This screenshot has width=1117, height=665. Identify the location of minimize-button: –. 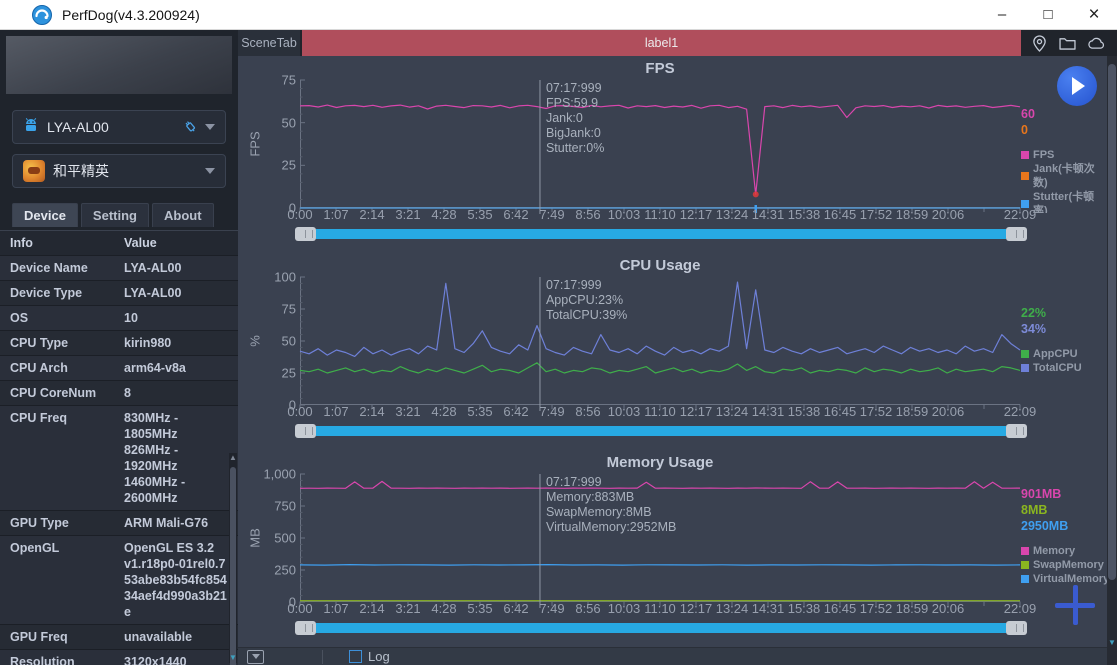
(1002, 14).